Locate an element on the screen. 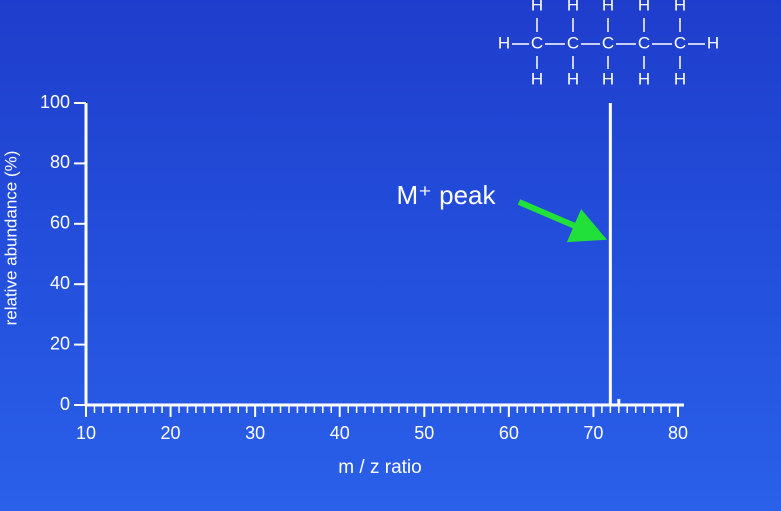  x-tick-label: 60 is located at coordinates (509, 433).